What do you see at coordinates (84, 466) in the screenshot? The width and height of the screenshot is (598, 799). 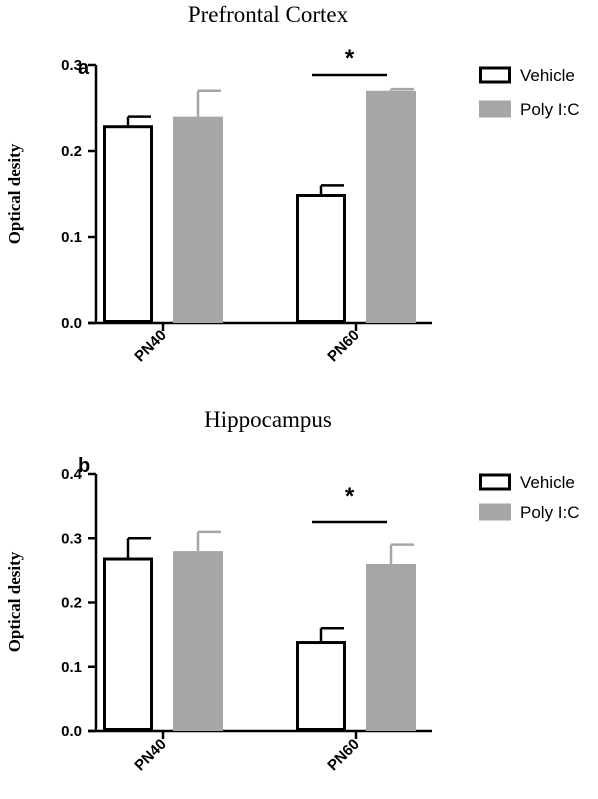 I see `panel-letter: b` at bounding box center [84, 466].